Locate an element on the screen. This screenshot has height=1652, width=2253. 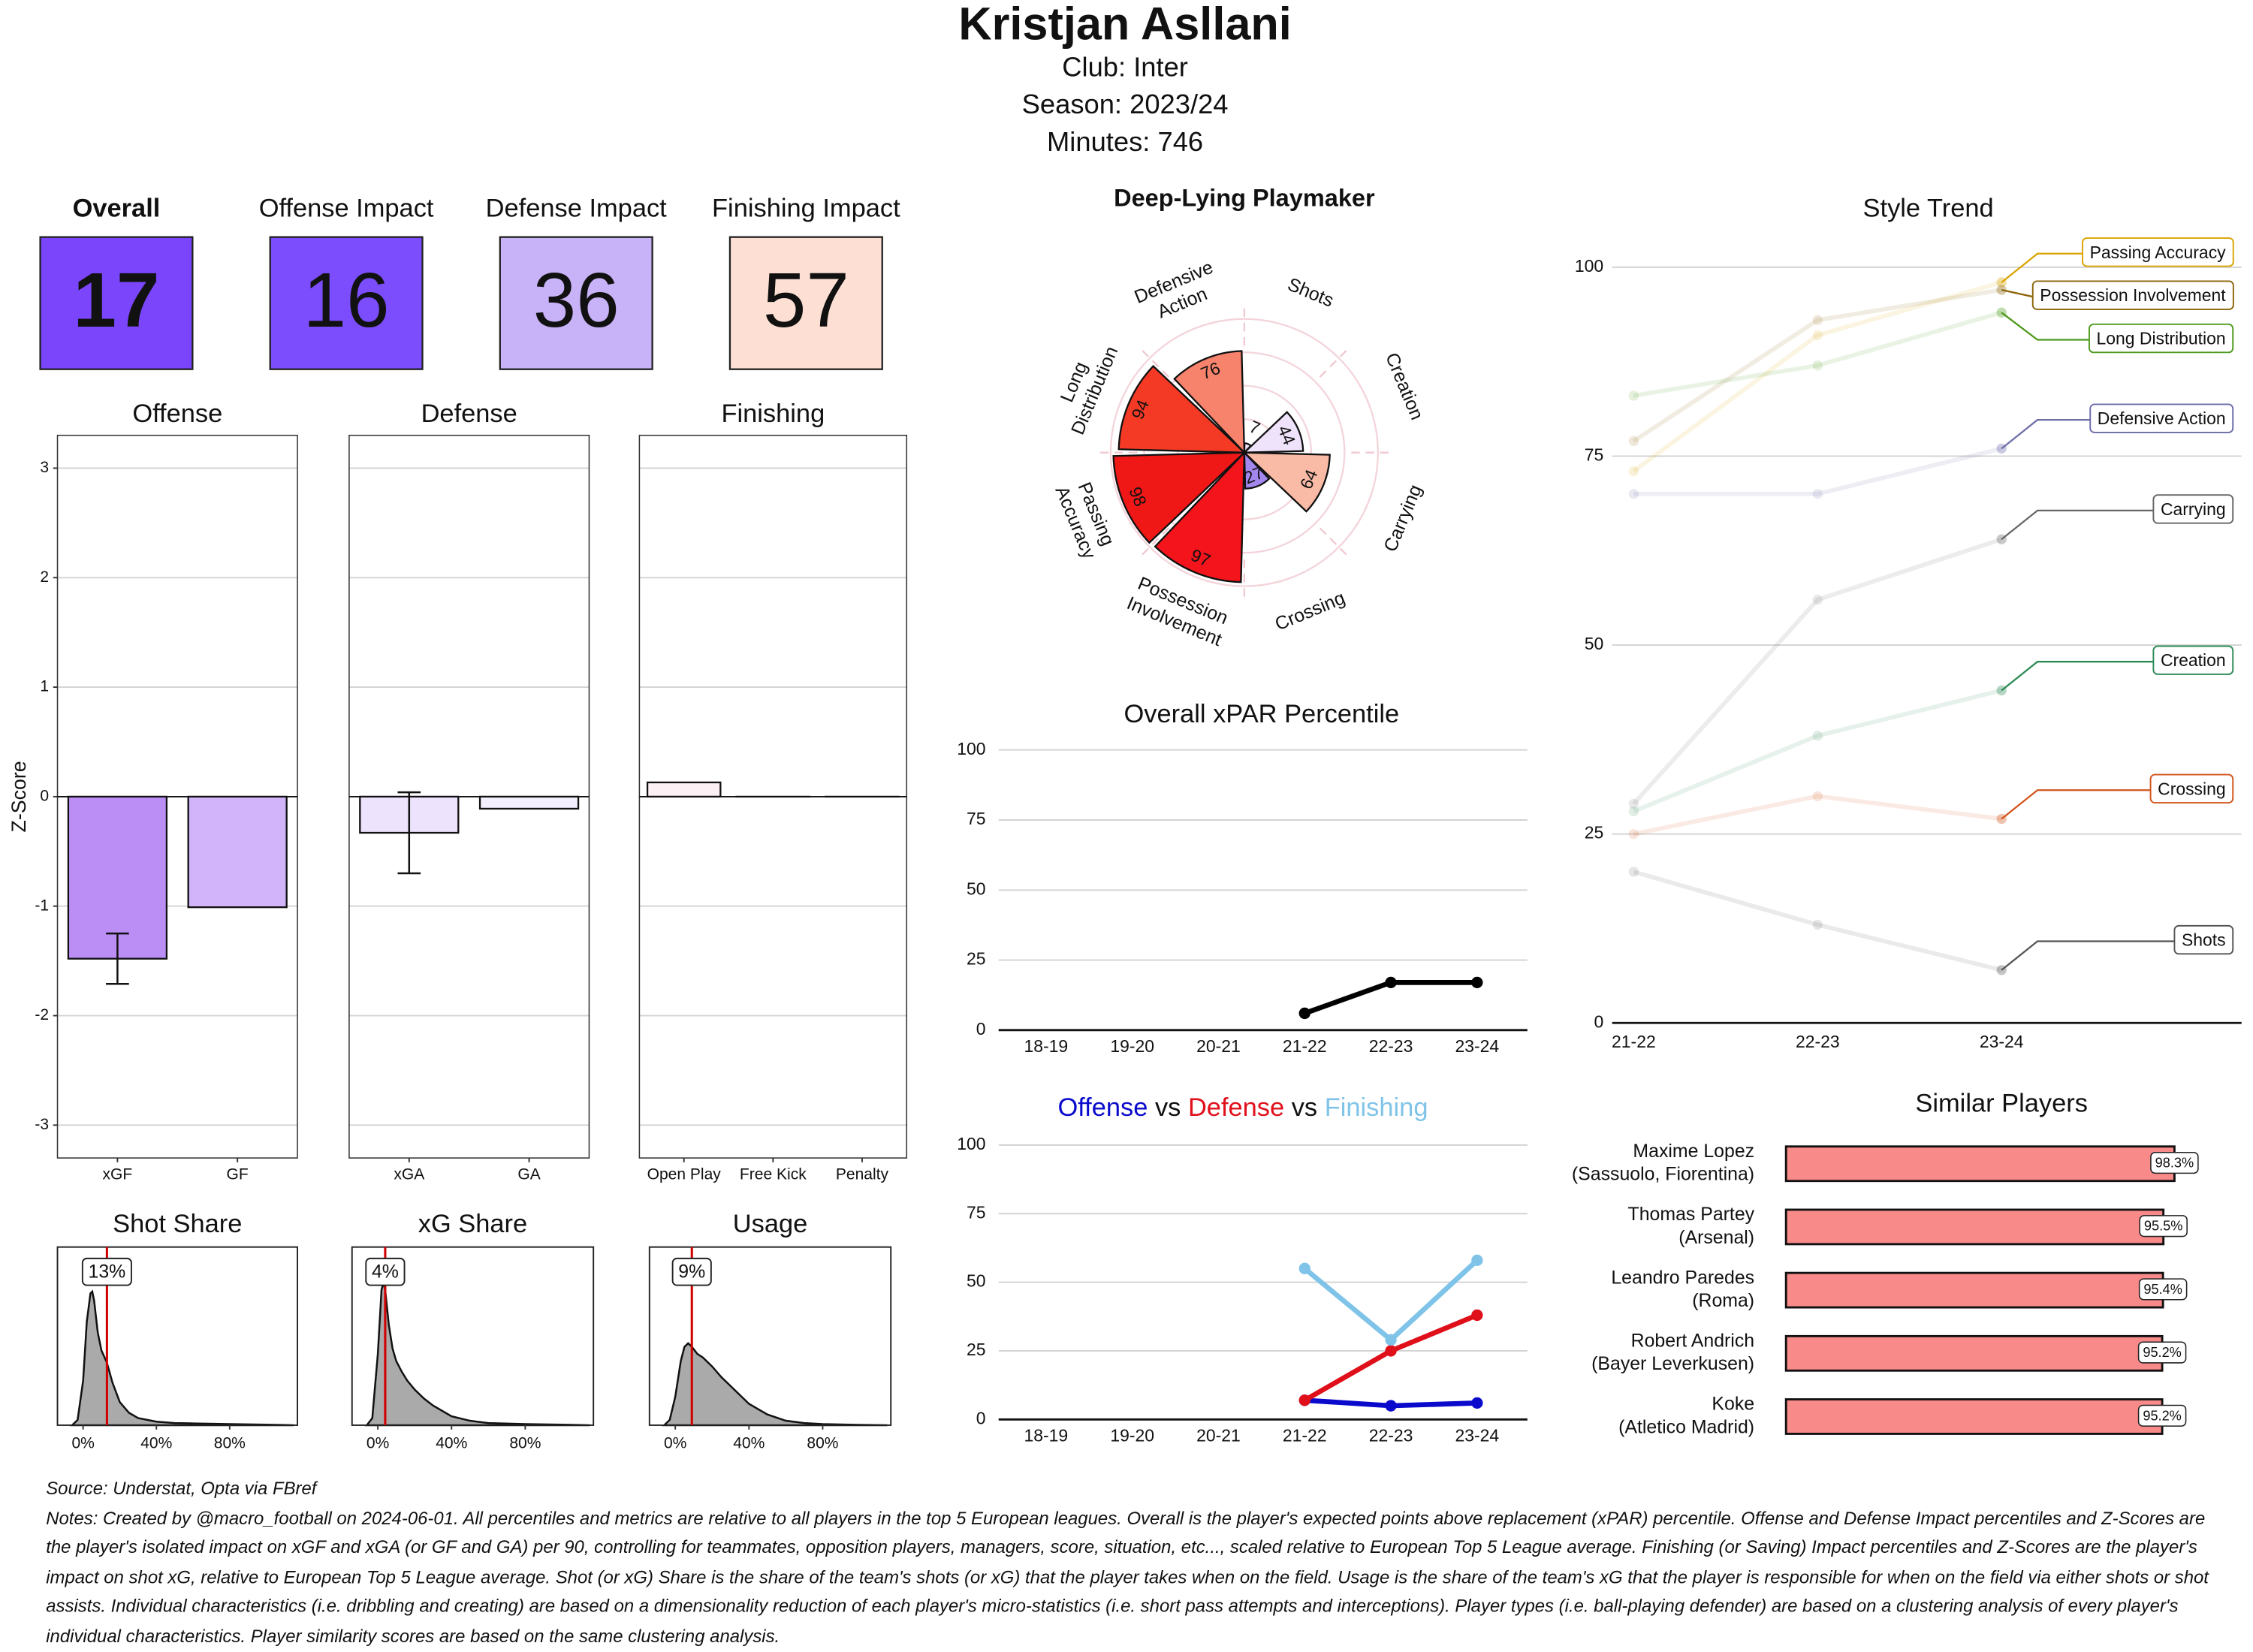
panel-title: Shot Share is located at coordinates (177, 1224).